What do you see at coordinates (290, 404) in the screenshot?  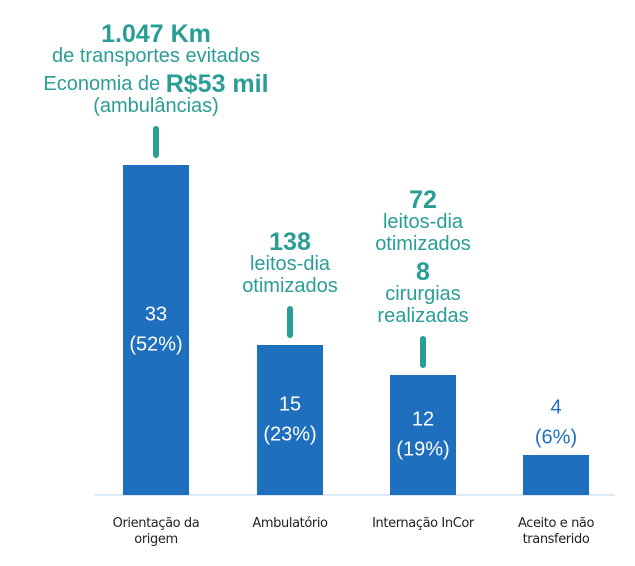 I see `value-label: 15` at bounding box center [290, 404].